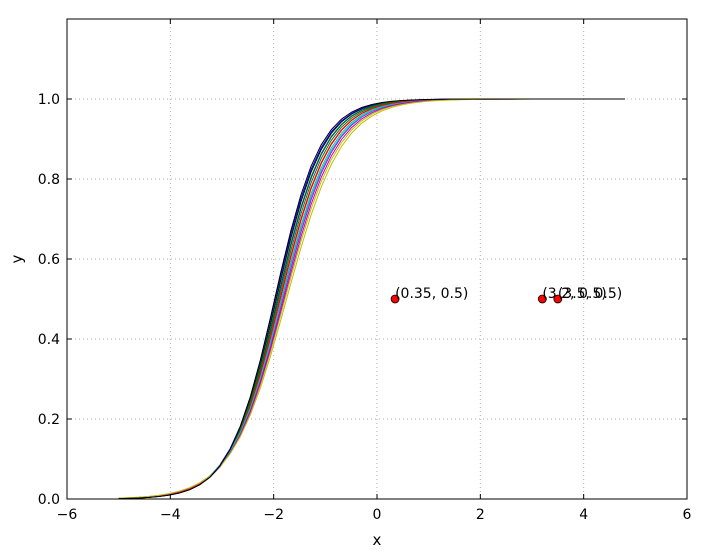 This screenshot has height=557, width=702. I want to click on x-tick-label: 0, so click(377, 515).